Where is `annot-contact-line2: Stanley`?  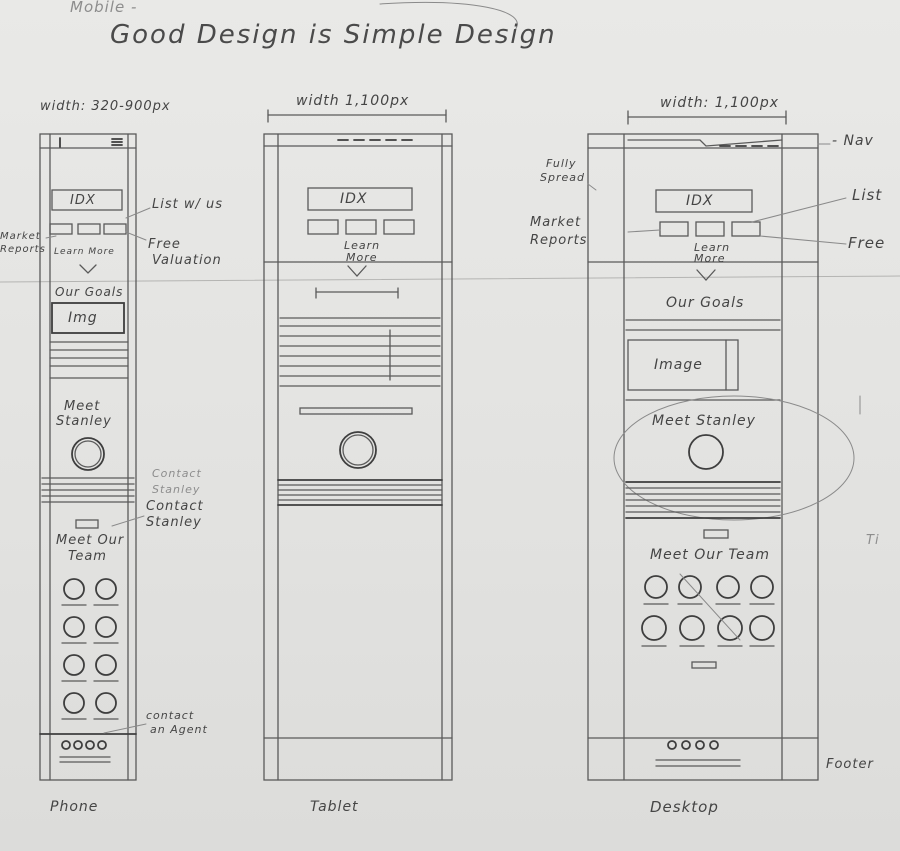 annot-contact-line2: Stanley is located at coordinates (174, 522).